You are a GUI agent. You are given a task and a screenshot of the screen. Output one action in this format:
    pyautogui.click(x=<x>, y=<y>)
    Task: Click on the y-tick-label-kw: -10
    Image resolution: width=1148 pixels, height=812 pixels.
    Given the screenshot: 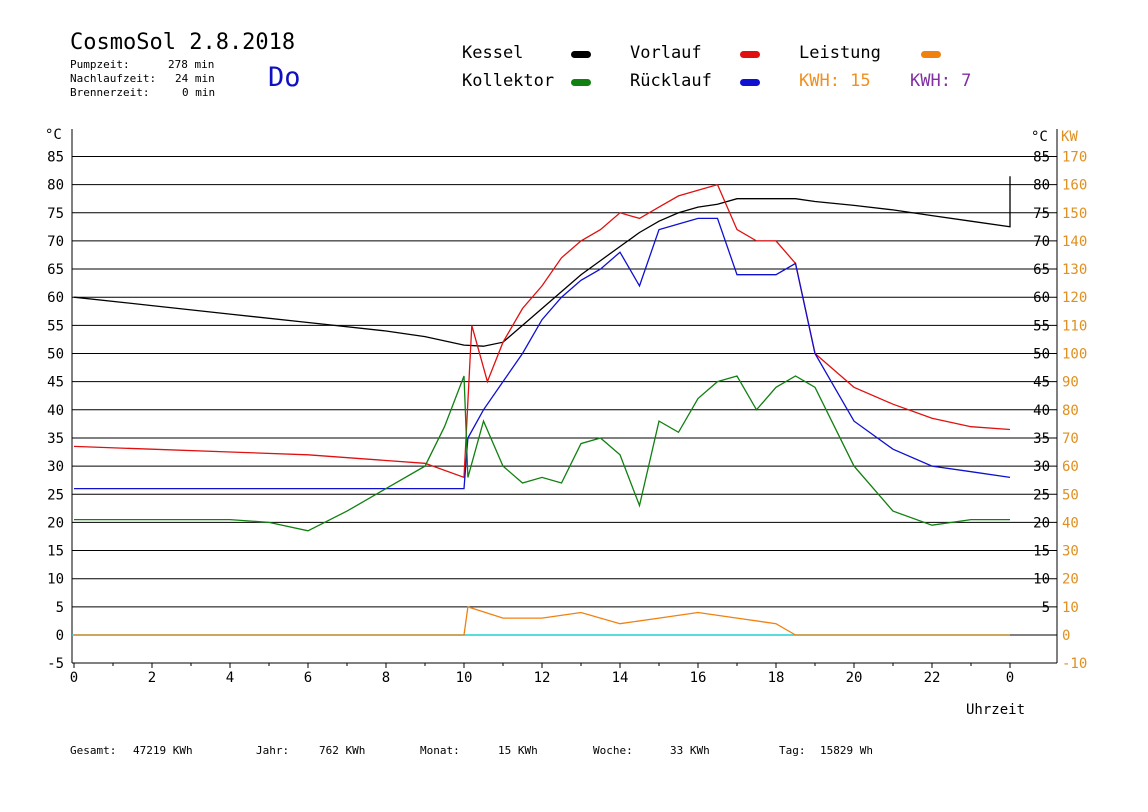 What is the action you would take?
    pyautogui.click(x=1074, y=664)
    